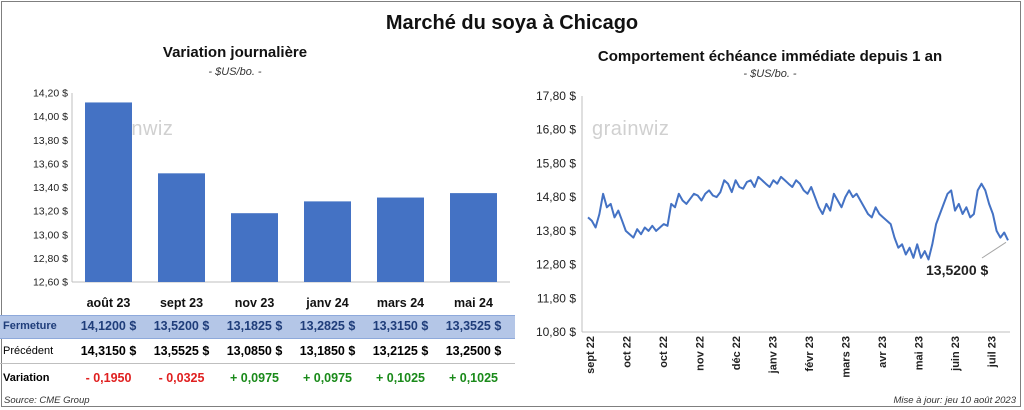 The height and width of the screenshot is (410, 1024). Describe the element at coordinates (556, 197) in the screenshot. I see `line-y-tick-label: 14,80 $` at that location.